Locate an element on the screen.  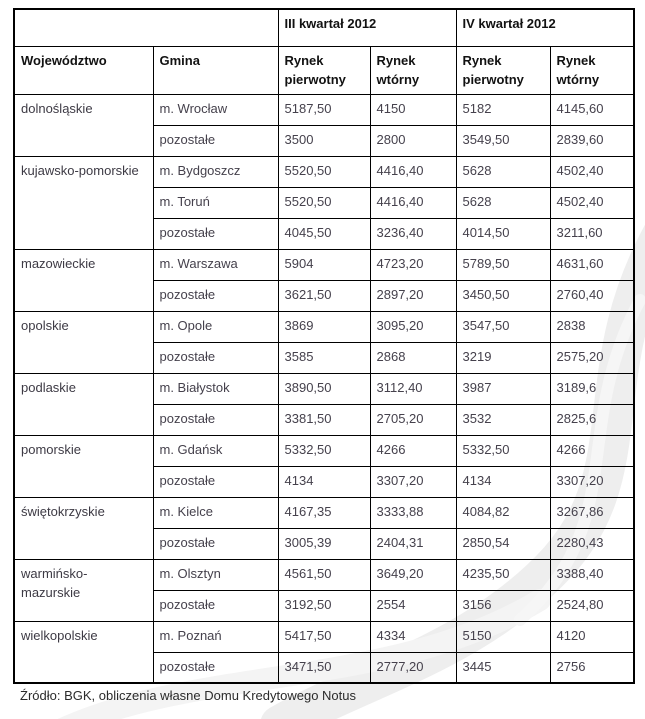
price-value-cell: 3621,50 is located at coordinates (324, 295).